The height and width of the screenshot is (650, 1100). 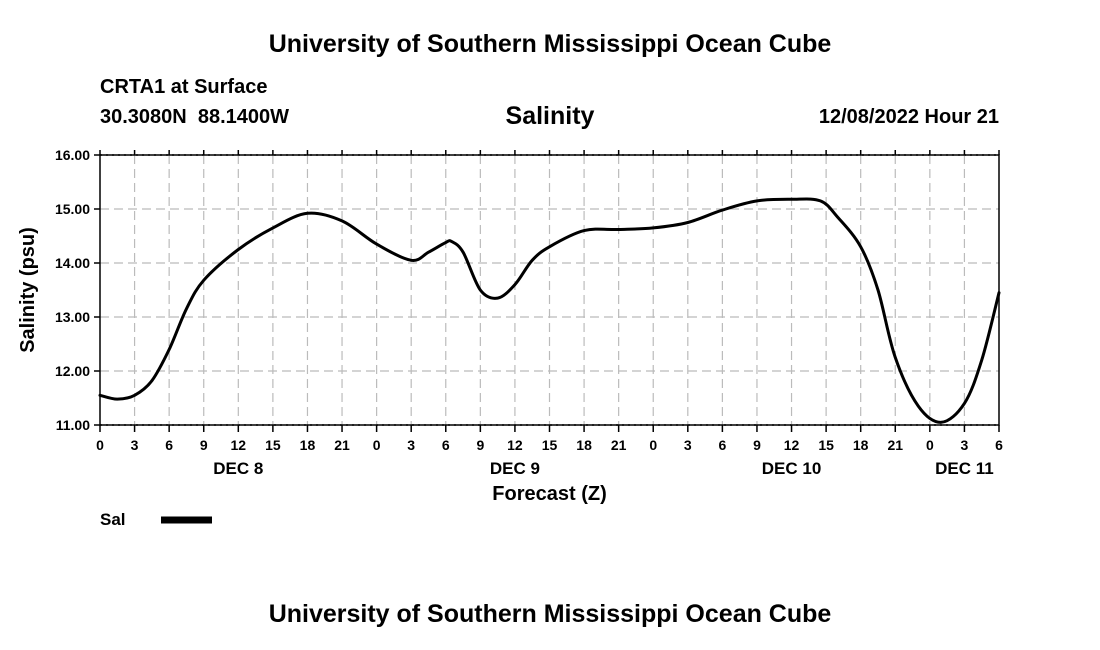 I want to click on day-labels: DEC 8 DEC 9 DEC 10 DEC 11, so click(x=603, y=468).